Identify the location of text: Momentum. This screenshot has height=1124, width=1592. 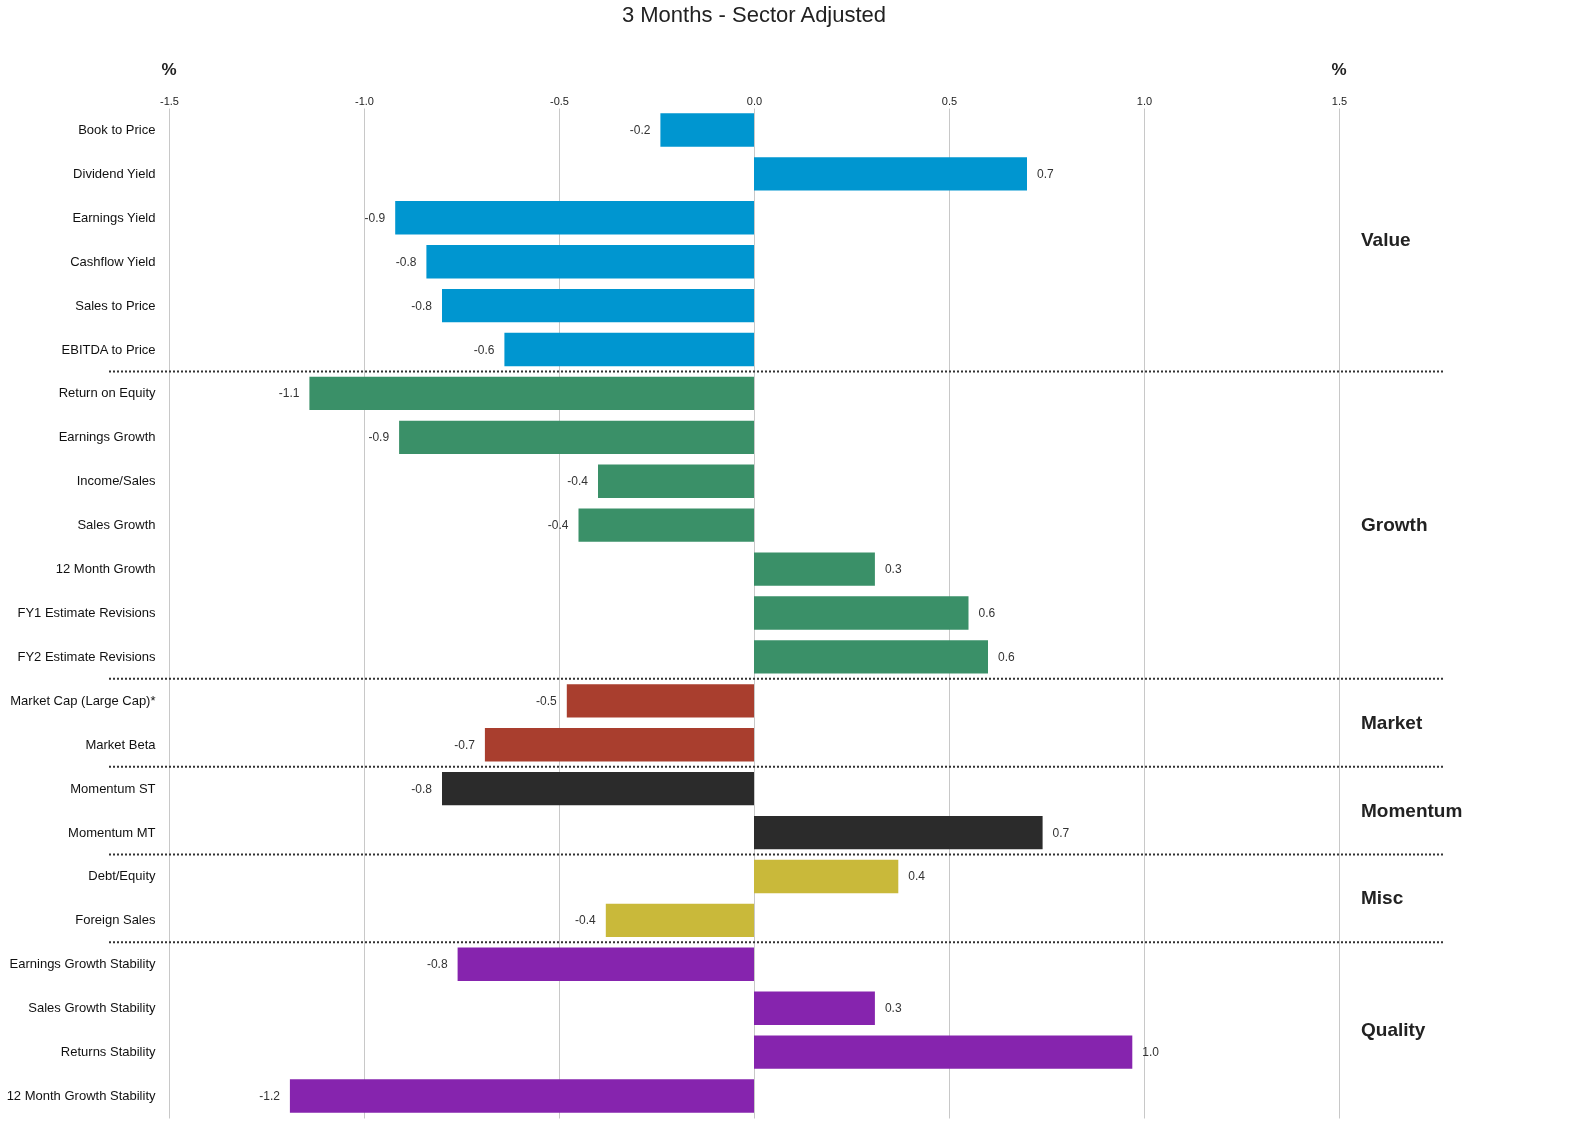
(1412, 810).